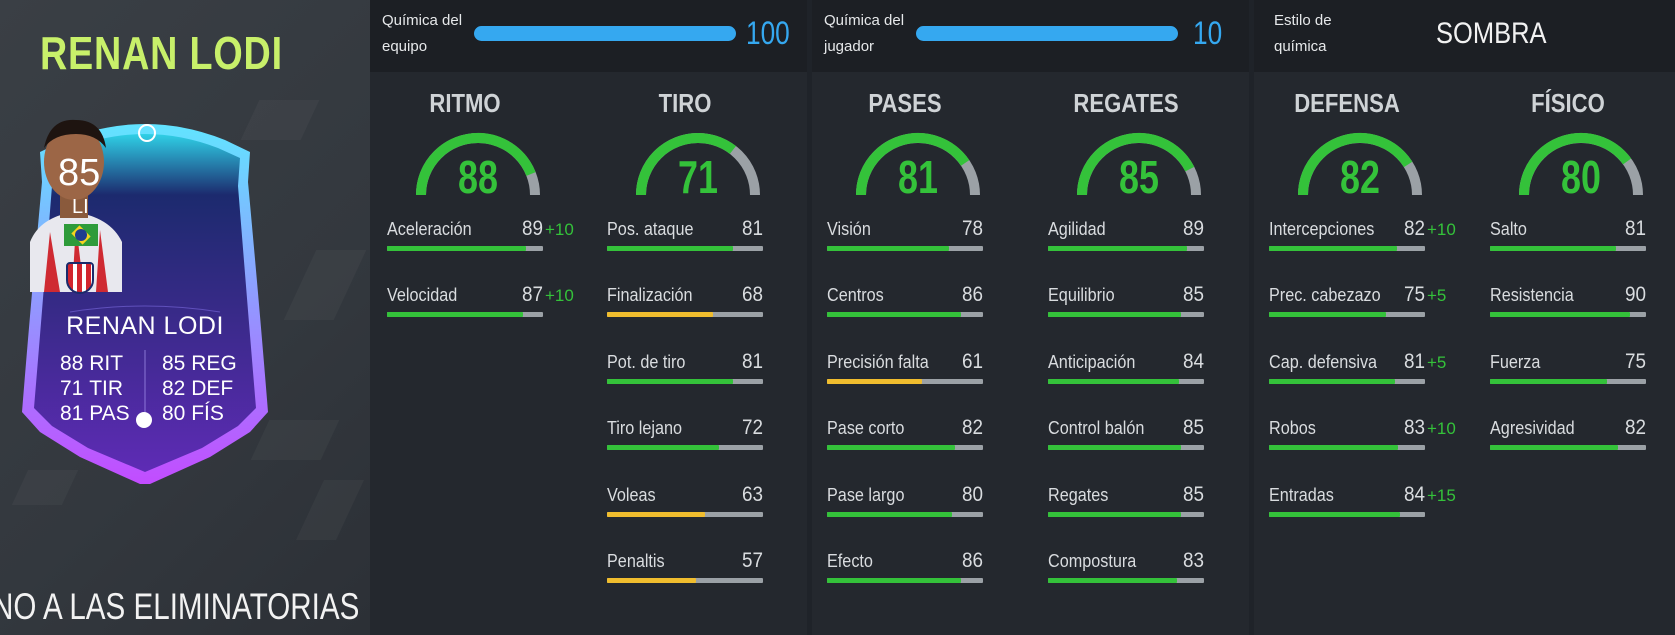 Image resolution: width=1675 pixels, height=635 pixels. Describe the element at coordinates (866, 428) in the screenshot. I see `stat-name: Pase corto` at that location.